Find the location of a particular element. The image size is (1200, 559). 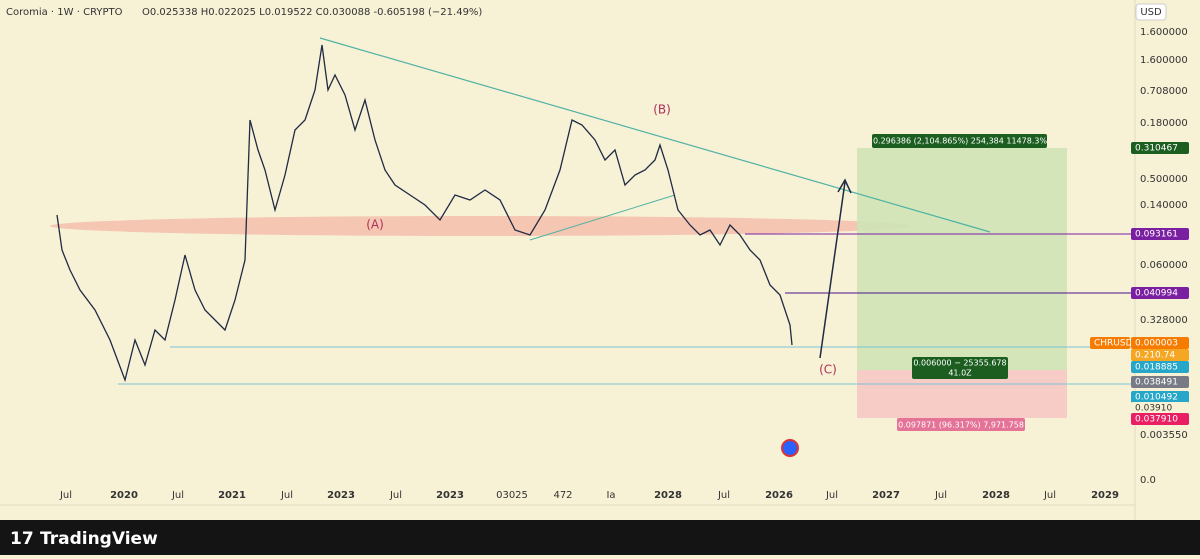

stop-label: 0.097871 (96.317%) 7,971.758 is located at coordinates (961, 425).